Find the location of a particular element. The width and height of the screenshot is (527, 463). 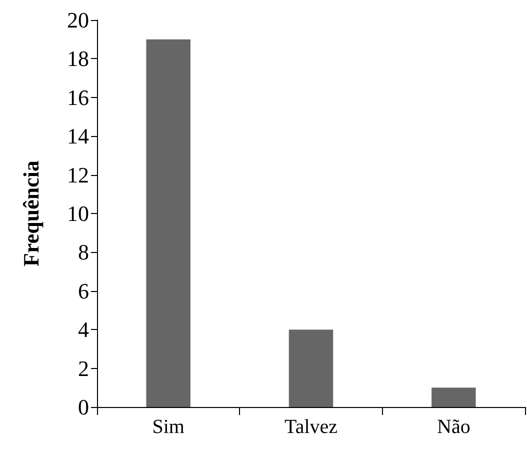

y-tick-label: 18 is located at coordinates (78, 59).